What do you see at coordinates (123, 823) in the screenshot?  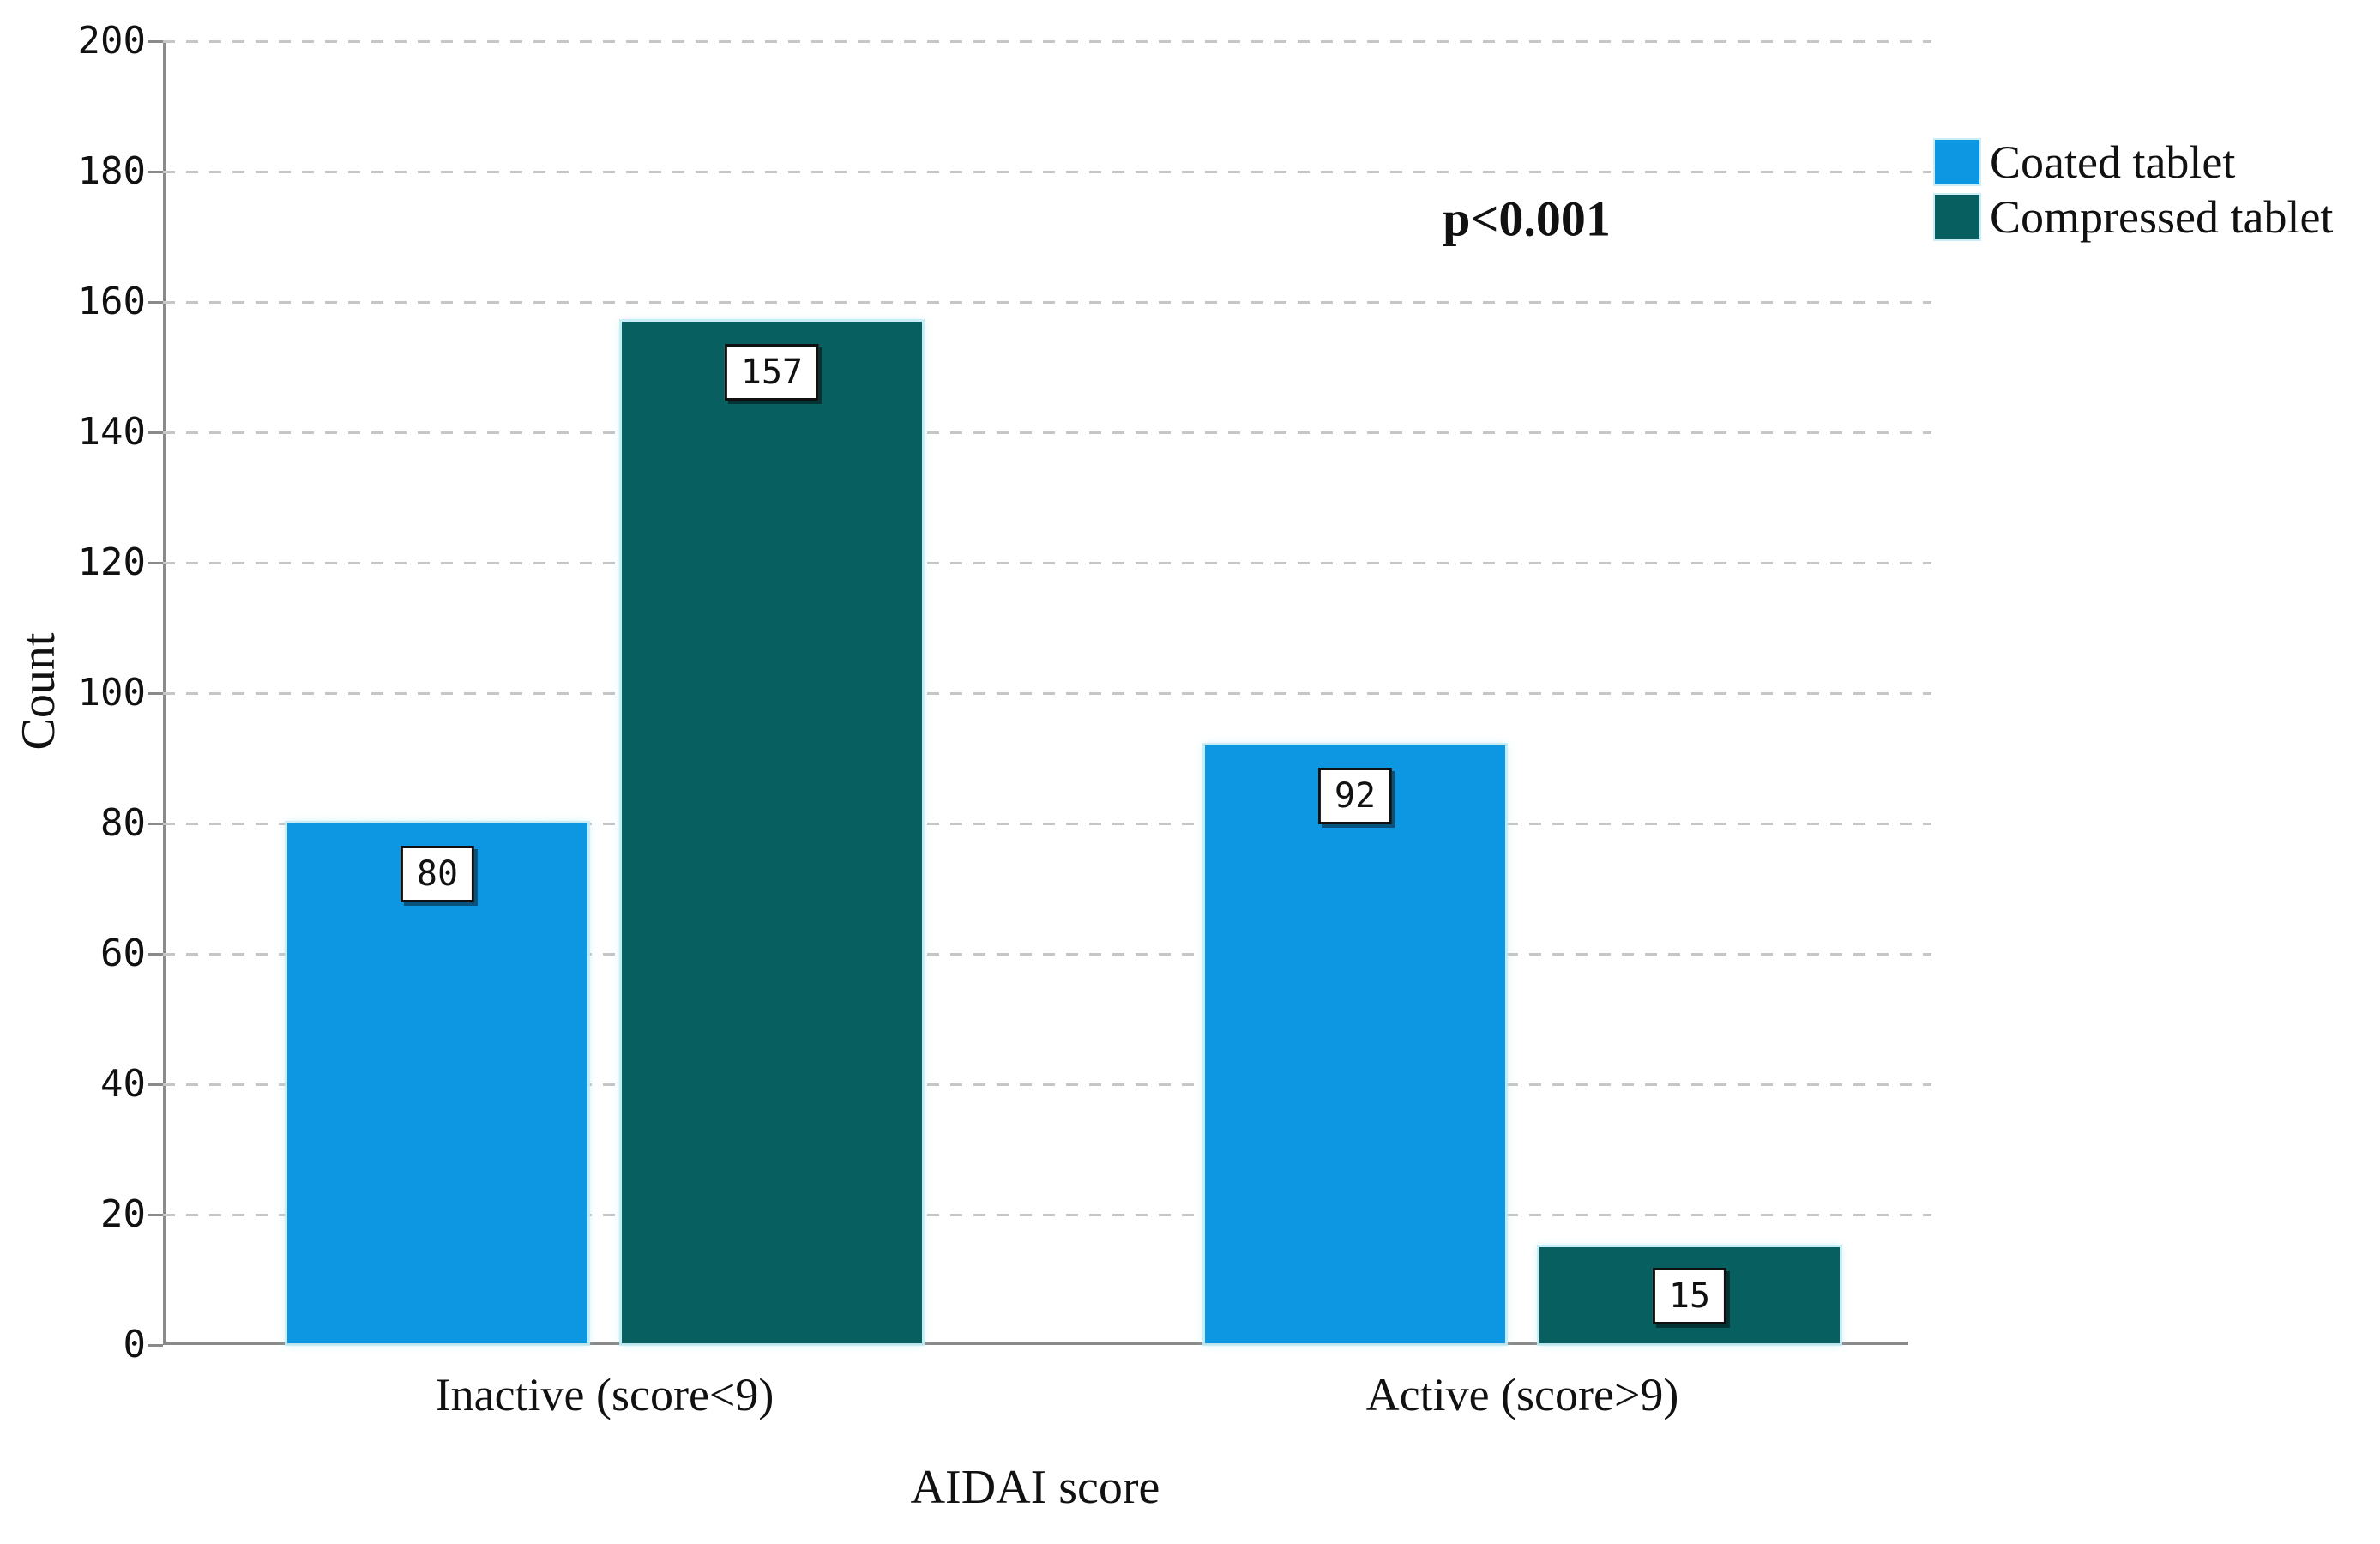 I see `y-tick-label: 80` at bounding box center [123, 823].